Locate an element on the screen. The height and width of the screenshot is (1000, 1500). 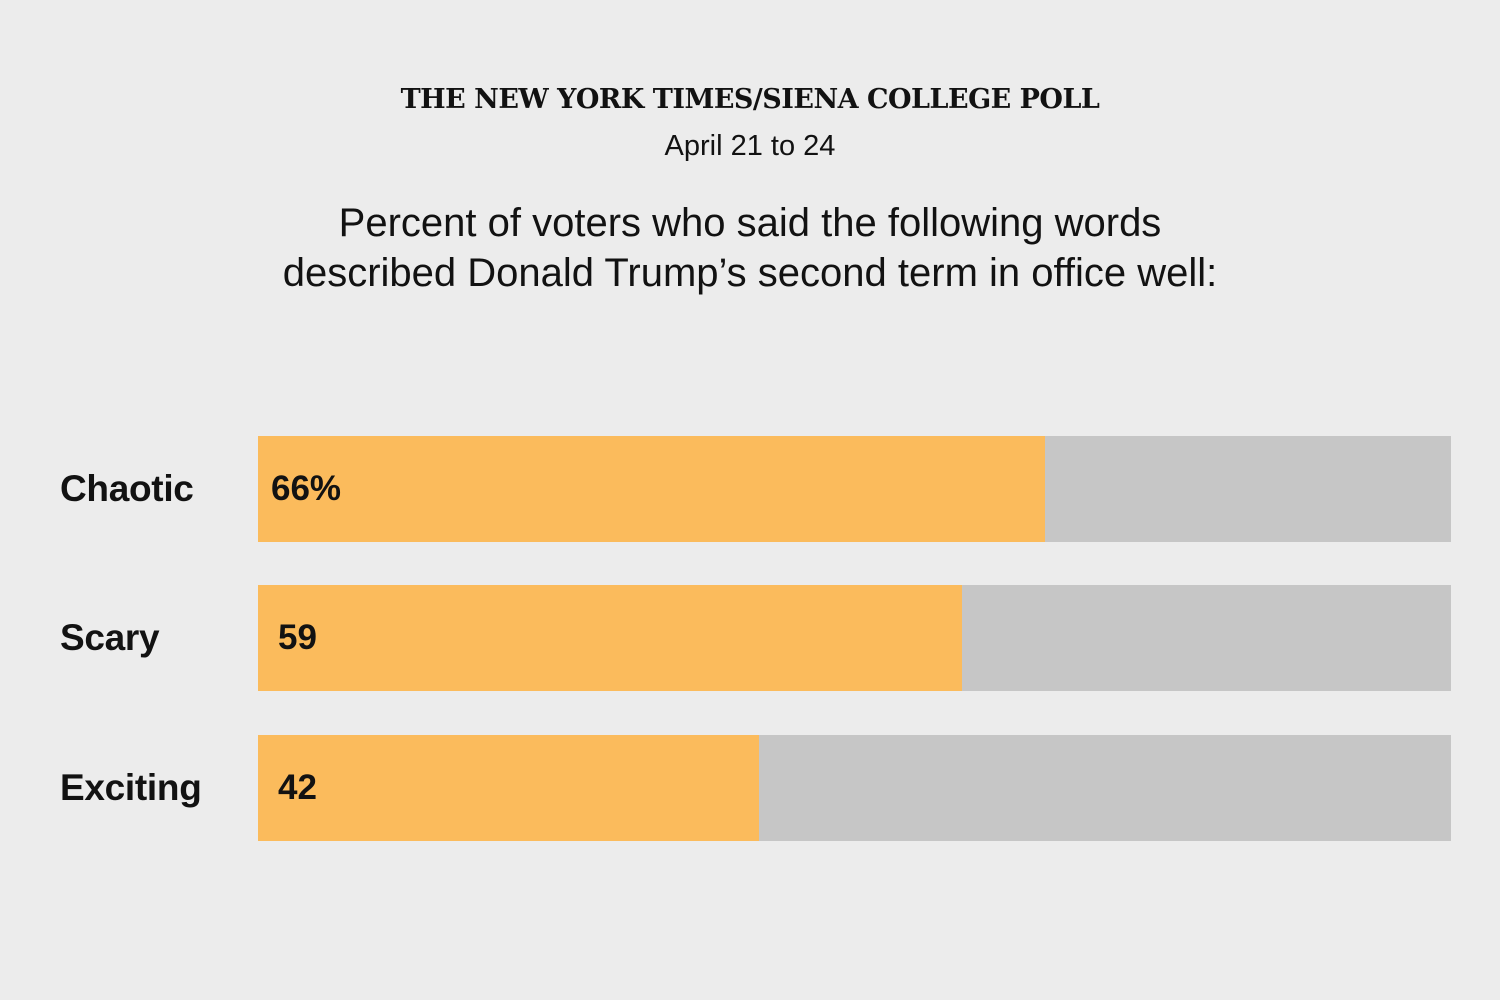
bar-track-scary: 59 is located at coordinates (854, 638).